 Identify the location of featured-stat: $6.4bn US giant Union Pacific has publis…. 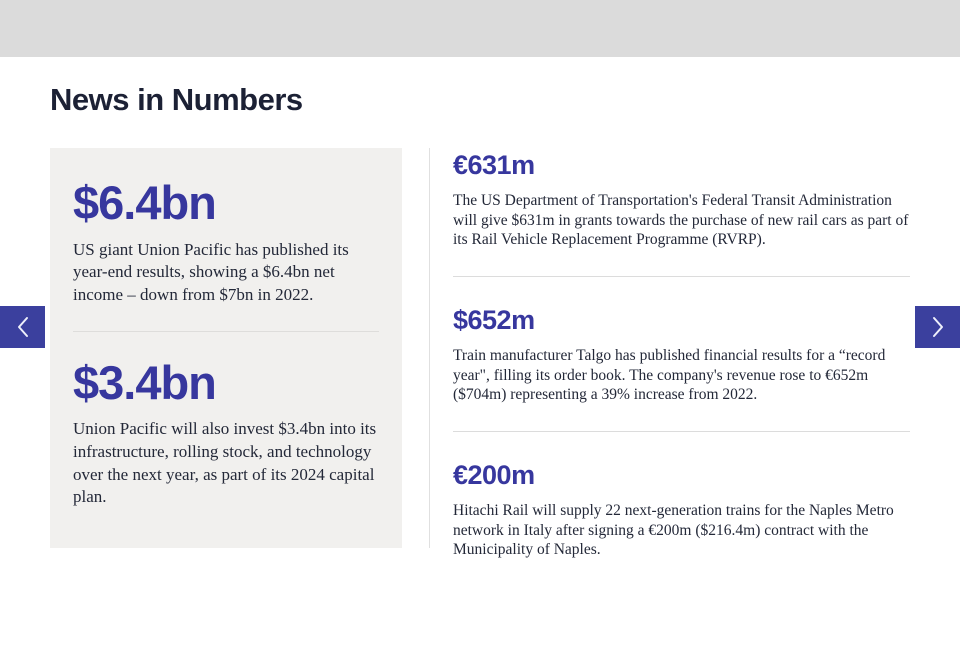
(226, 241).